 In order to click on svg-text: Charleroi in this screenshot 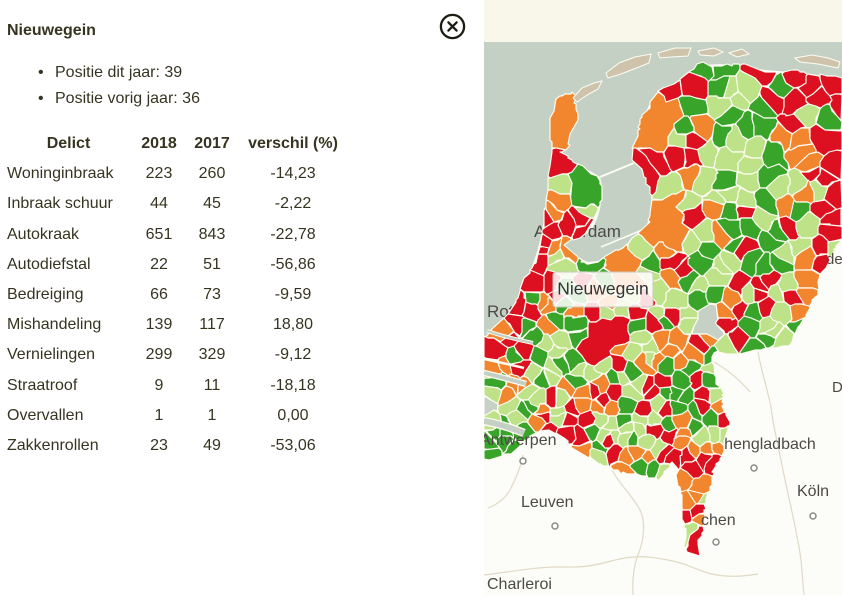, I will do `click(519, 584)`.